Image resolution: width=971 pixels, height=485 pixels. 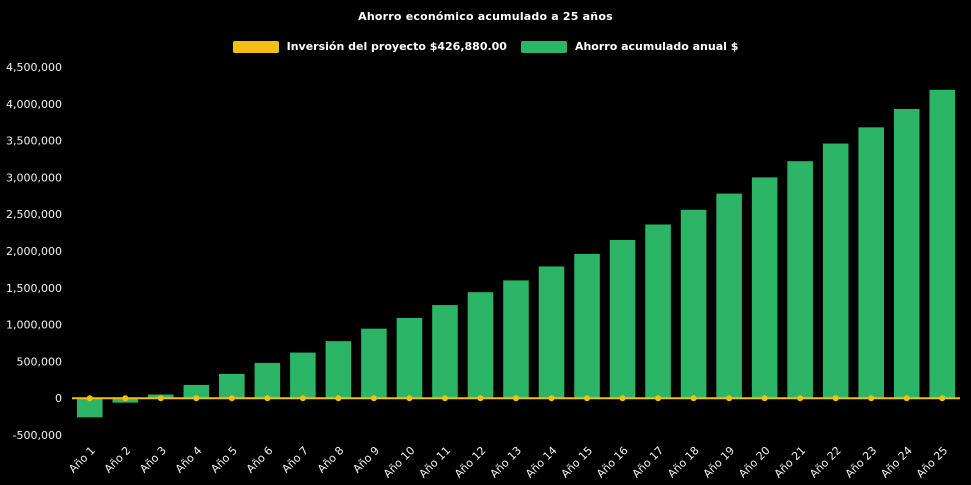 I want to click on bar-año-23, so click(x=871, y=263).